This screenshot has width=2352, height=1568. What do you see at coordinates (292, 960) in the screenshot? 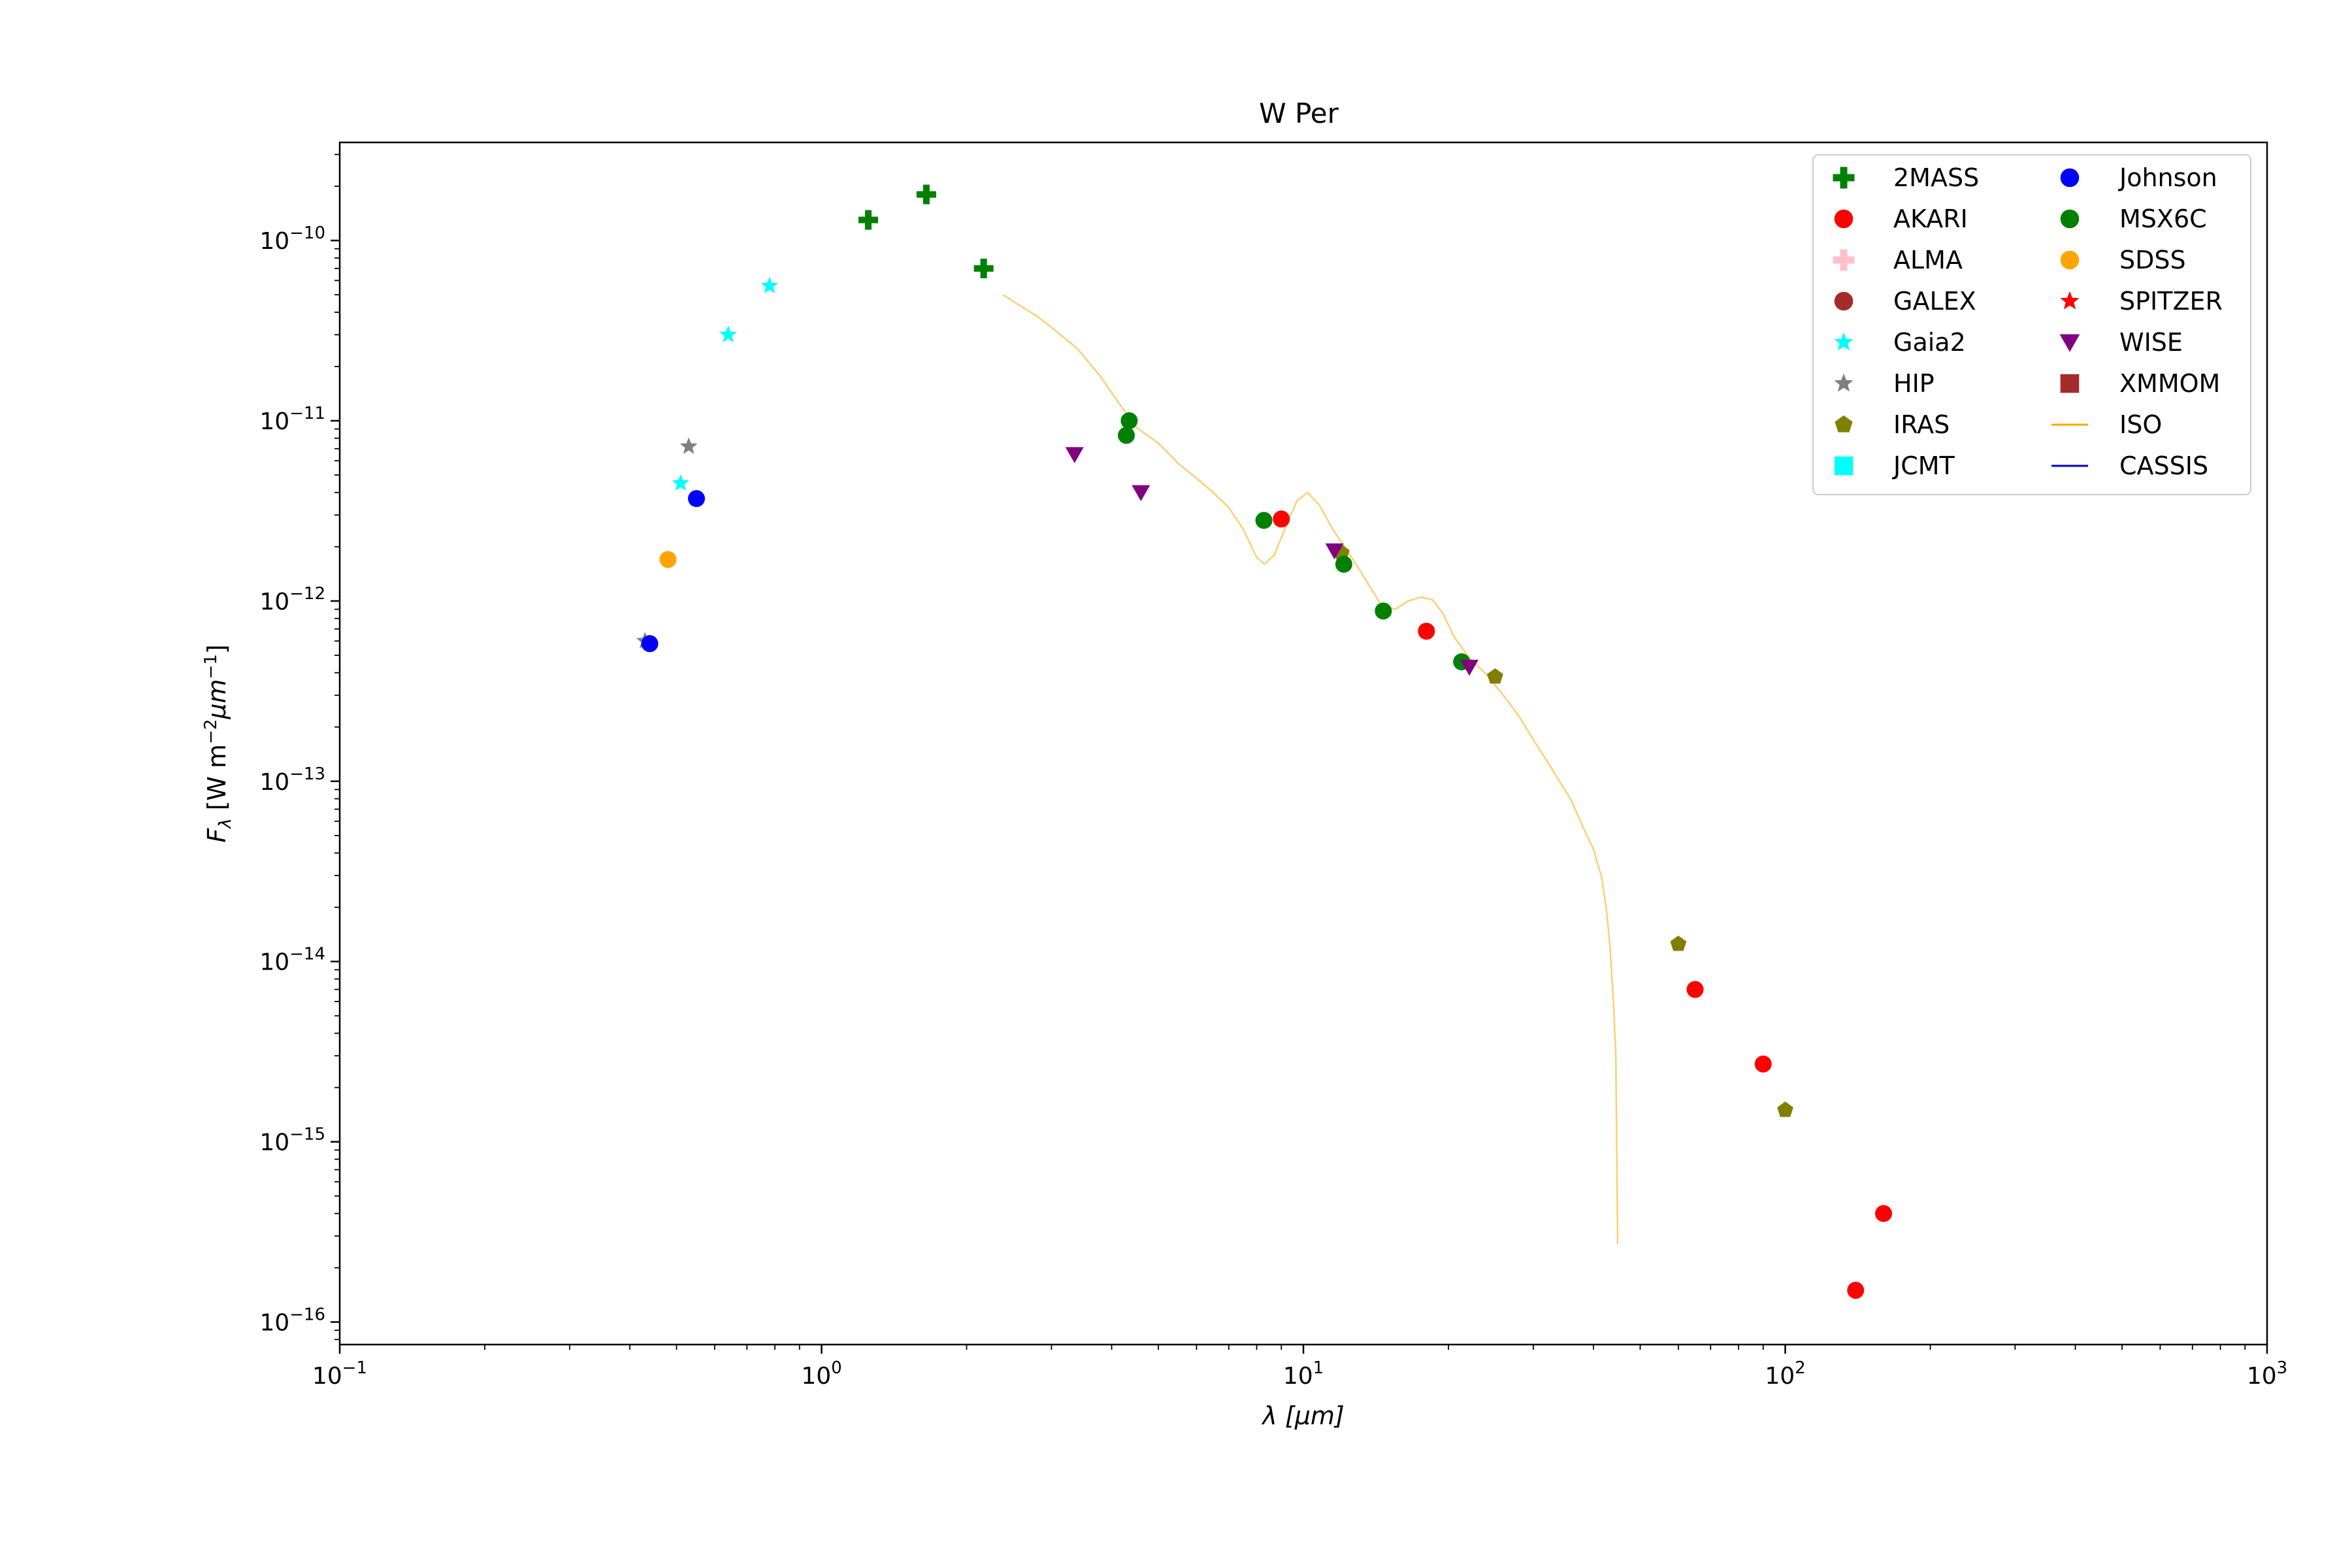
I see `y-tick-label: 10−14` at bounding box center [292, 960].